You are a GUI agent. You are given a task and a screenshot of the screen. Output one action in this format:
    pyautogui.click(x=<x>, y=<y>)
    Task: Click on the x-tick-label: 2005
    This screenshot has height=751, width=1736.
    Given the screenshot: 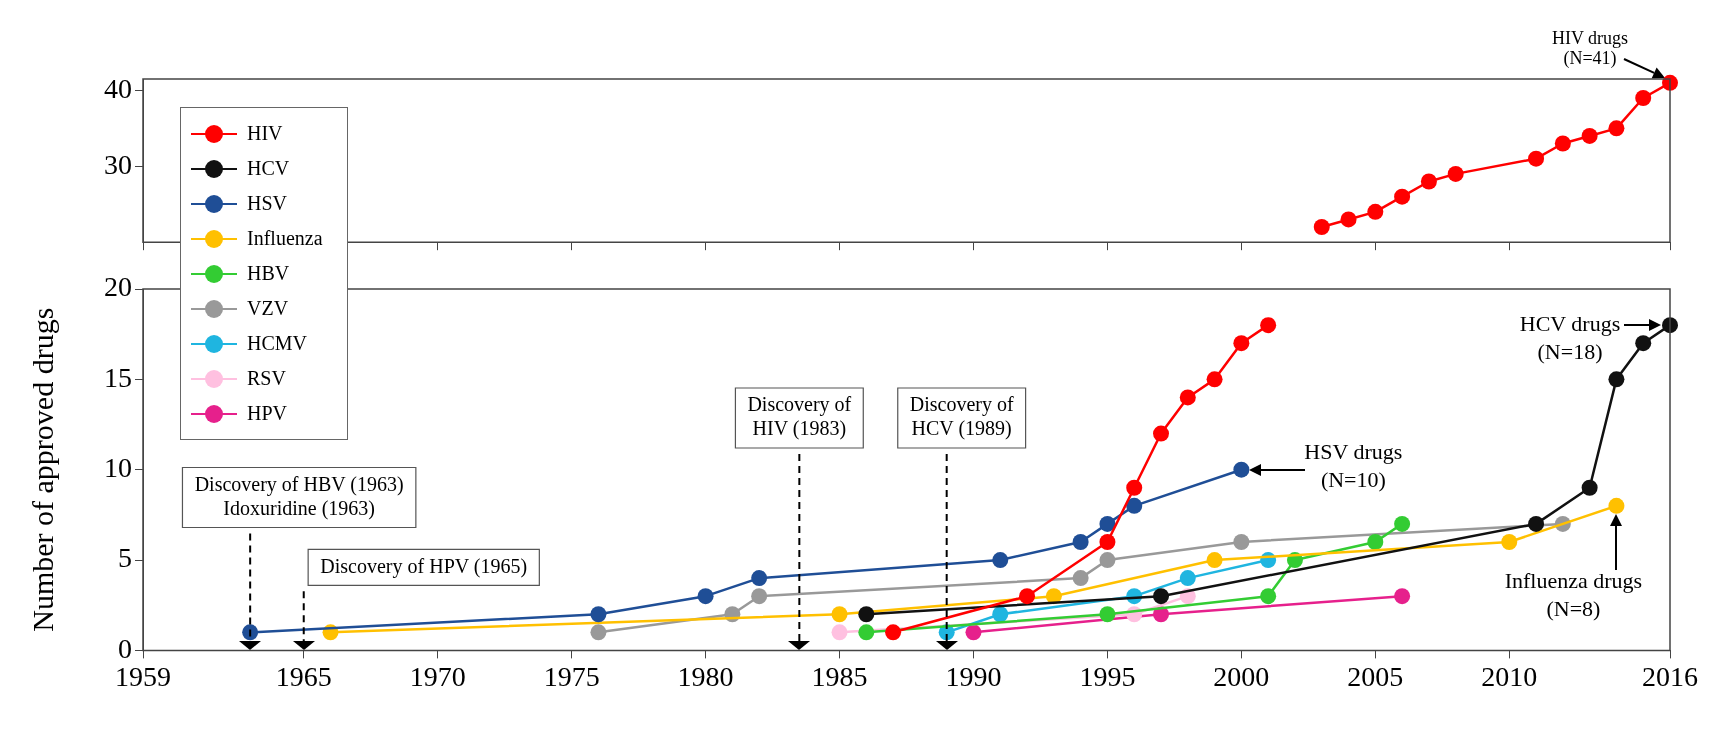 What is the action you would take?
    pyautogui.click(x=1375, y=676)
    